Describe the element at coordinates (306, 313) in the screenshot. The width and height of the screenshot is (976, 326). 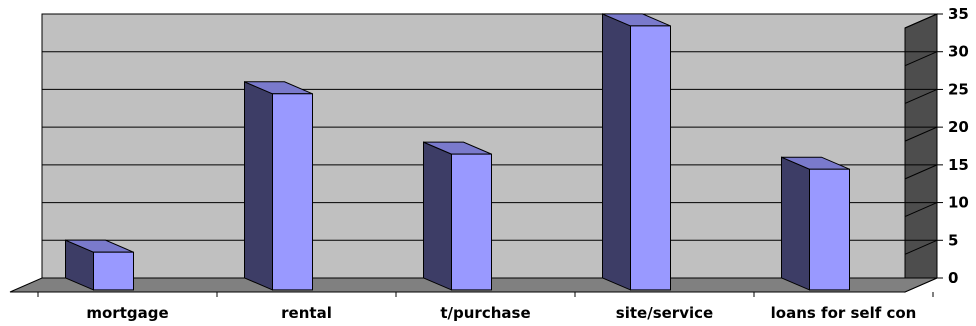
I see `x-category-label: rental` at that location.